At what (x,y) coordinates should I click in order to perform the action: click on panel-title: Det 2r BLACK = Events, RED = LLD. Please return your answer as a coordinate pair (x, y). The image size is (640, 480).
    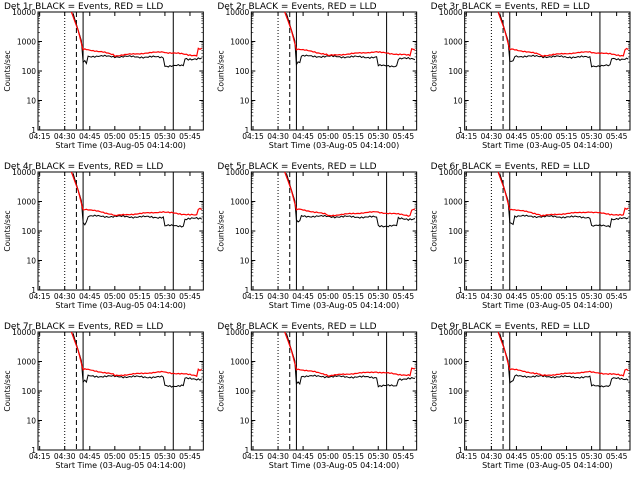
    Looking at the image, I should click on (296, 7).